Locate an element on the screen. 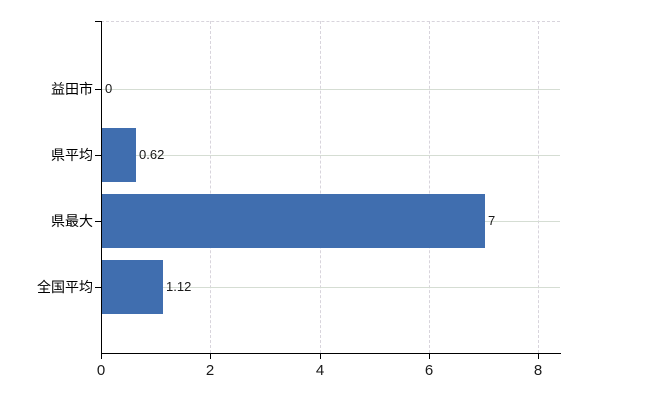  bar-県平均 is located at coordinates (119, 155).